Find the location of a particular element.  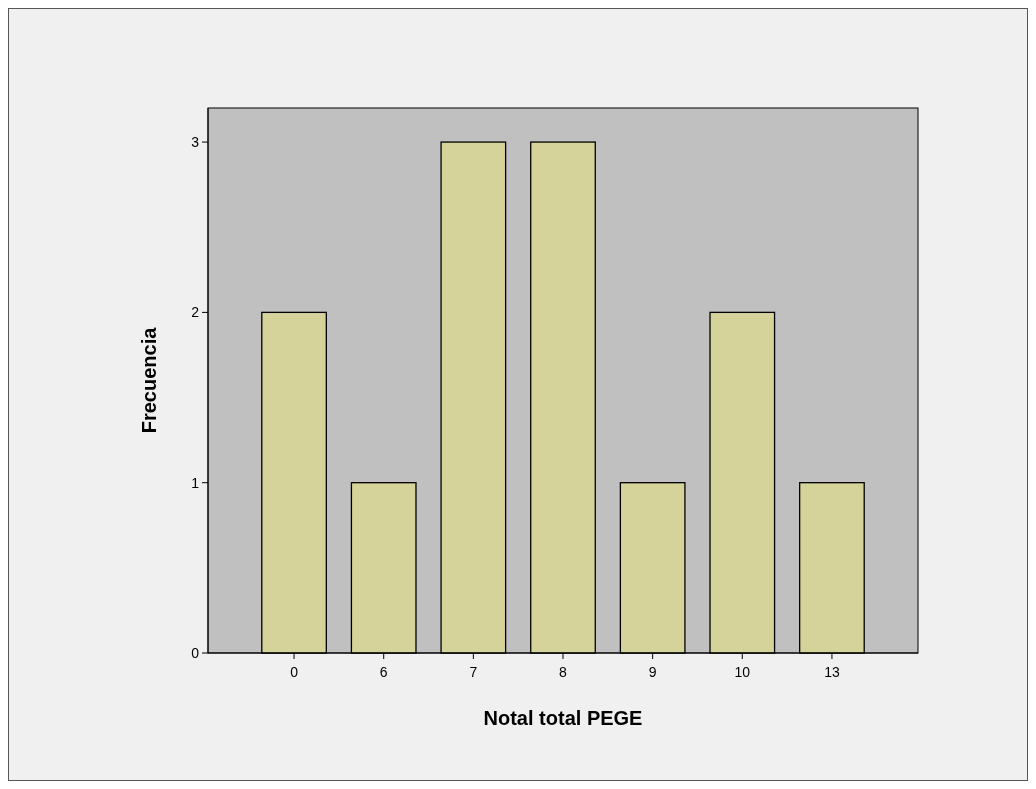

y-tick-label: 2 is located at coordinates (195, 312).